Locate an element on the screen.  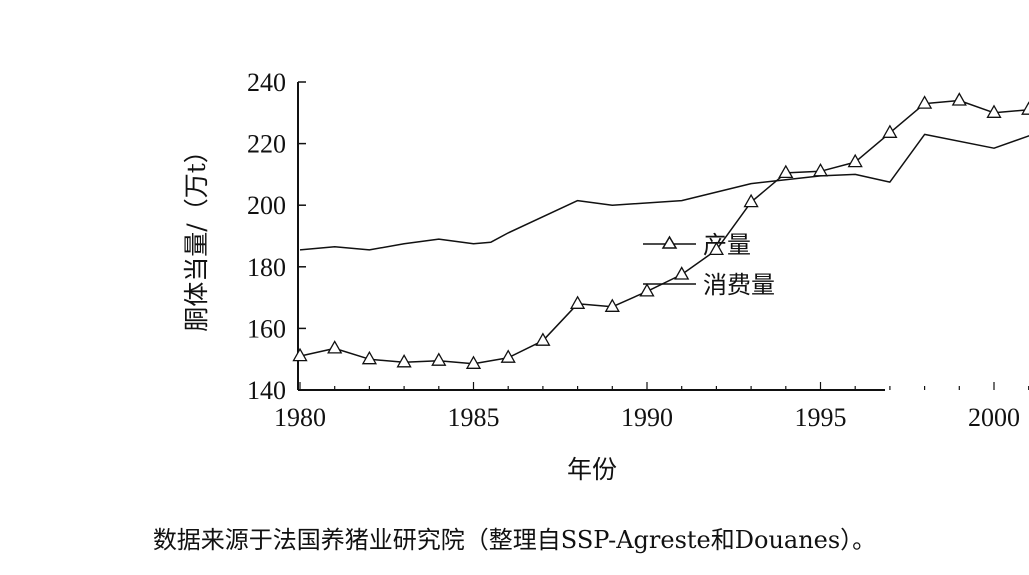
triangle-marker-icon is located at coordinates (669, 242).